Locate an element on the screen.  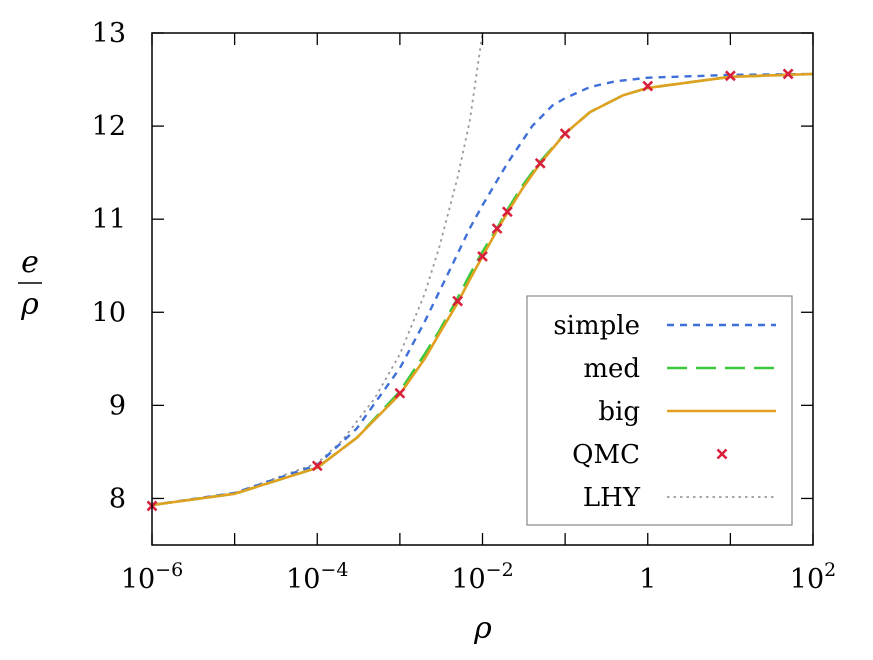
y-tick-label: 8 is located at coordinates (117, 498).